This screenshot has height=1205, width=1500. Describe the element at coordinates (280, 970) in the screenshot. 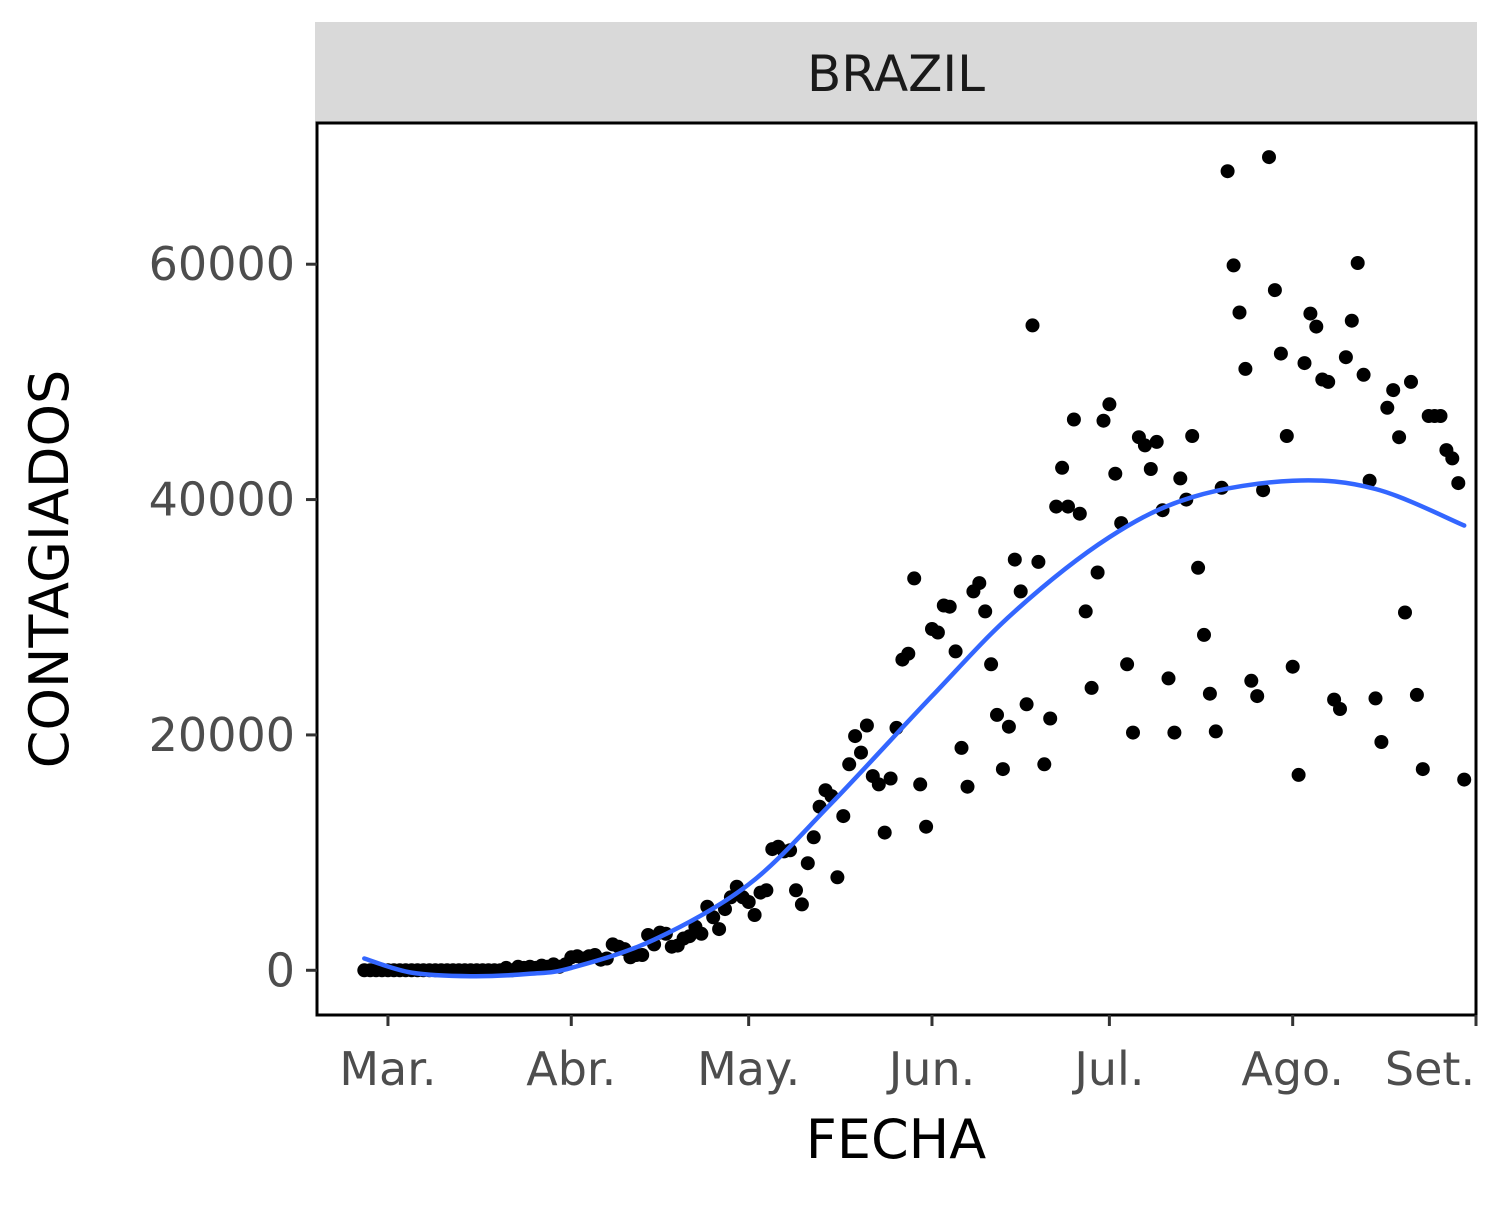

I see `y-tick-label: 0` at that location.